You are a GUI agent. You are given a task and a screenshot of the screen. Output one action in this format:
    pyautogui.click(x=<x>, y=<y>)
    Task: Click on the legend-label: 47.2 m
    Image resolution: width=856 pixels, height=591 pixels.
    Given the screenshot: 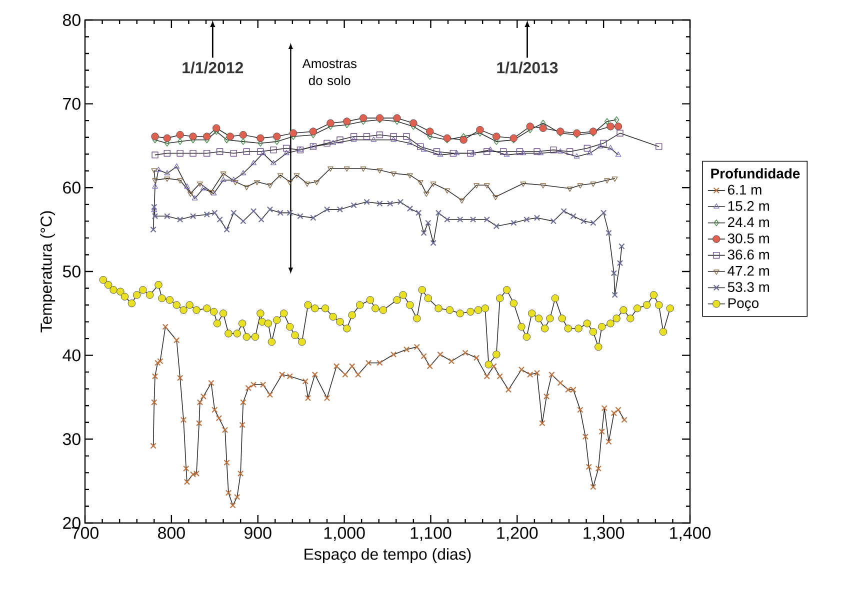 What is the action you would take?
    pyautogui.click(x=749, y=271)
    